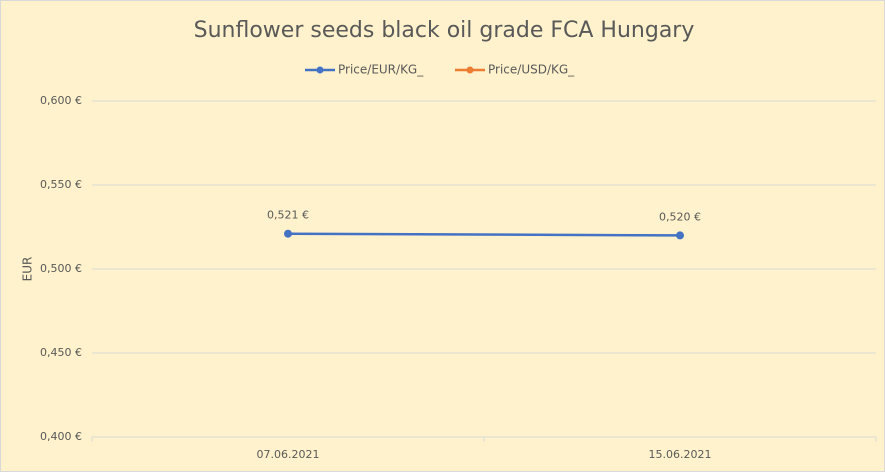 The image size is (885, 472). What do you see at coordinates (381, 70) in the screenshot?
I see `legend-label: Price/EUR/KG_` at bounding box center [381, 70].